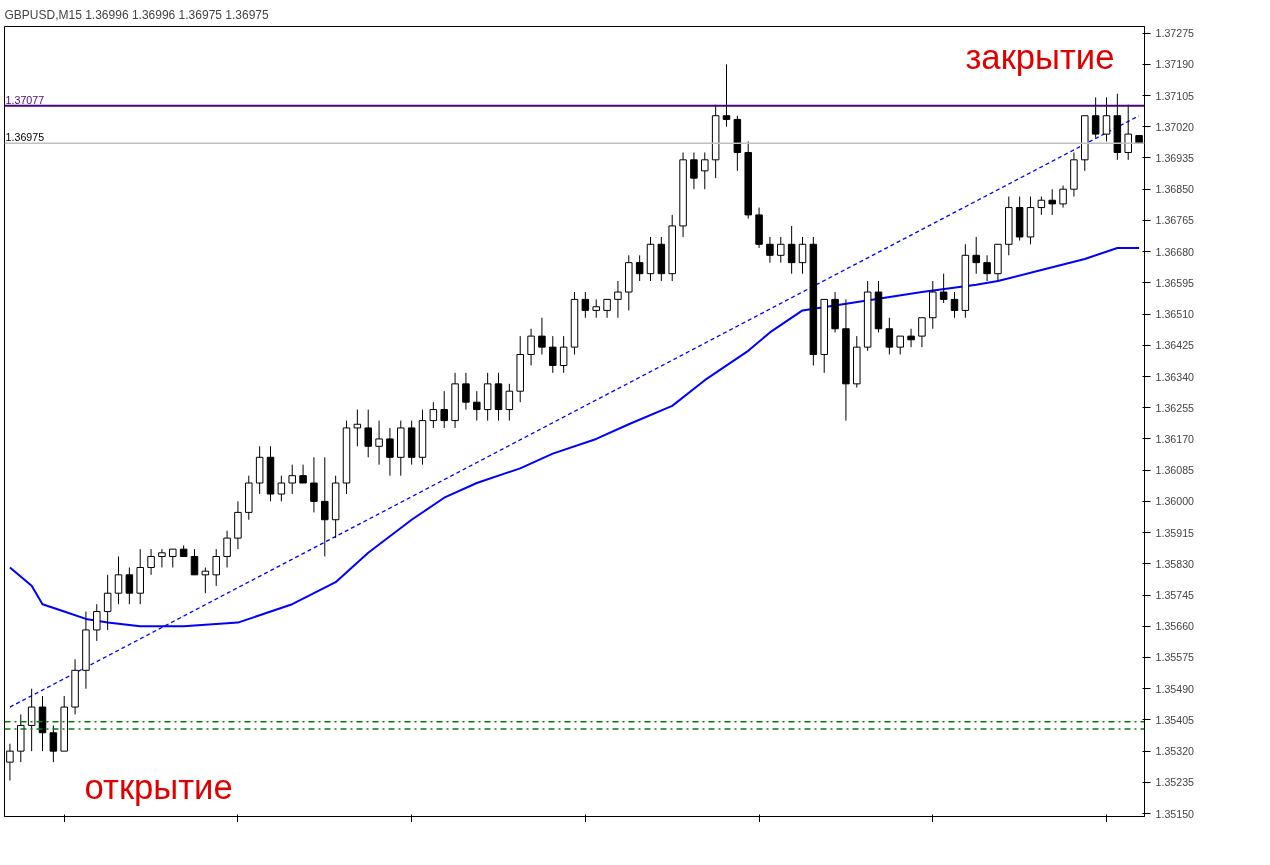 This screenshot has height=865, width=1270. What do you see at coordinates (1175, 33) in the screenshot?
I see `y-tick-label: 1.37275` at bounding box center [1175, 33].